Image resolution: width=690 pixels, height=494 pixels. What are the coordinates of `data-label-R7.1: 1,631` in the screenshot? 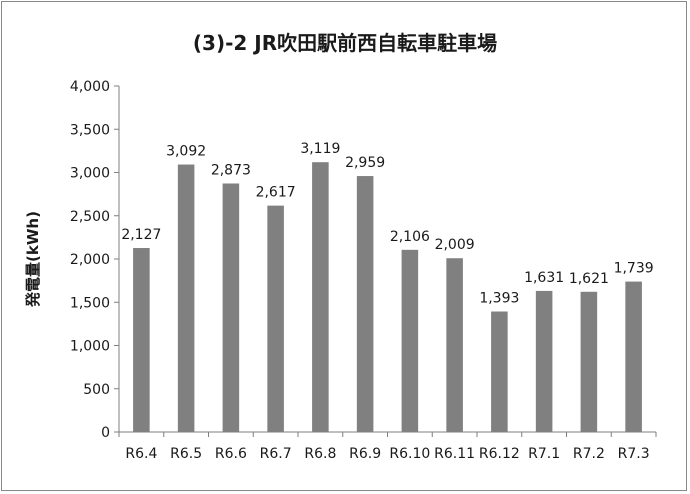 It's located at (544, 278).